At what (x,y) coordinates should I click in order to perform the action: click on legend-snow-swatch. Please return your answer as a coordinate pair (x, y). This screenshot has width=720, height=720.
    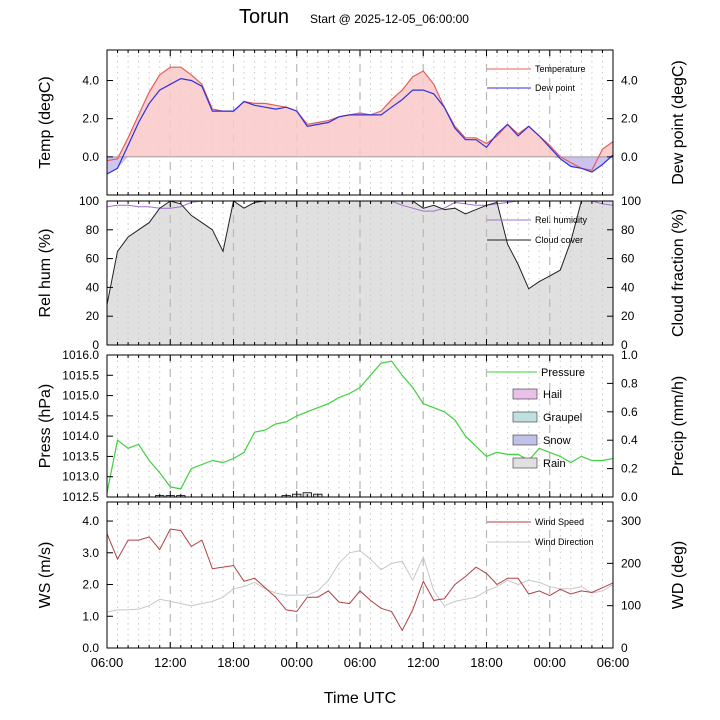
    Looking at the image, I should click on (525, 440).